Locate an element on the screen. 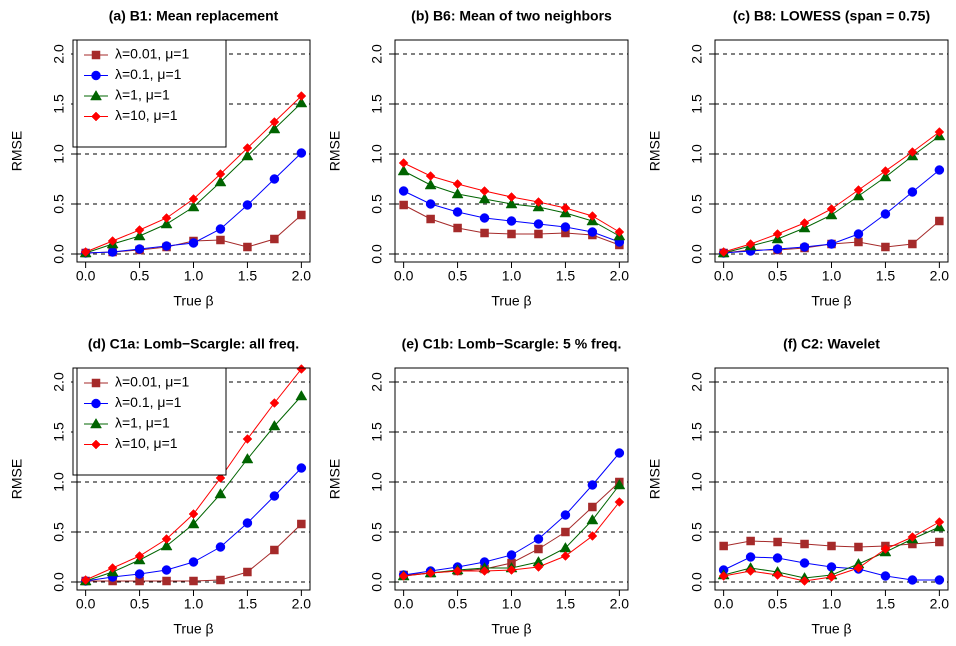 This screenshot has width=956, height=646. y-tick-label: 1.5 is located at coordinates (377, 104).